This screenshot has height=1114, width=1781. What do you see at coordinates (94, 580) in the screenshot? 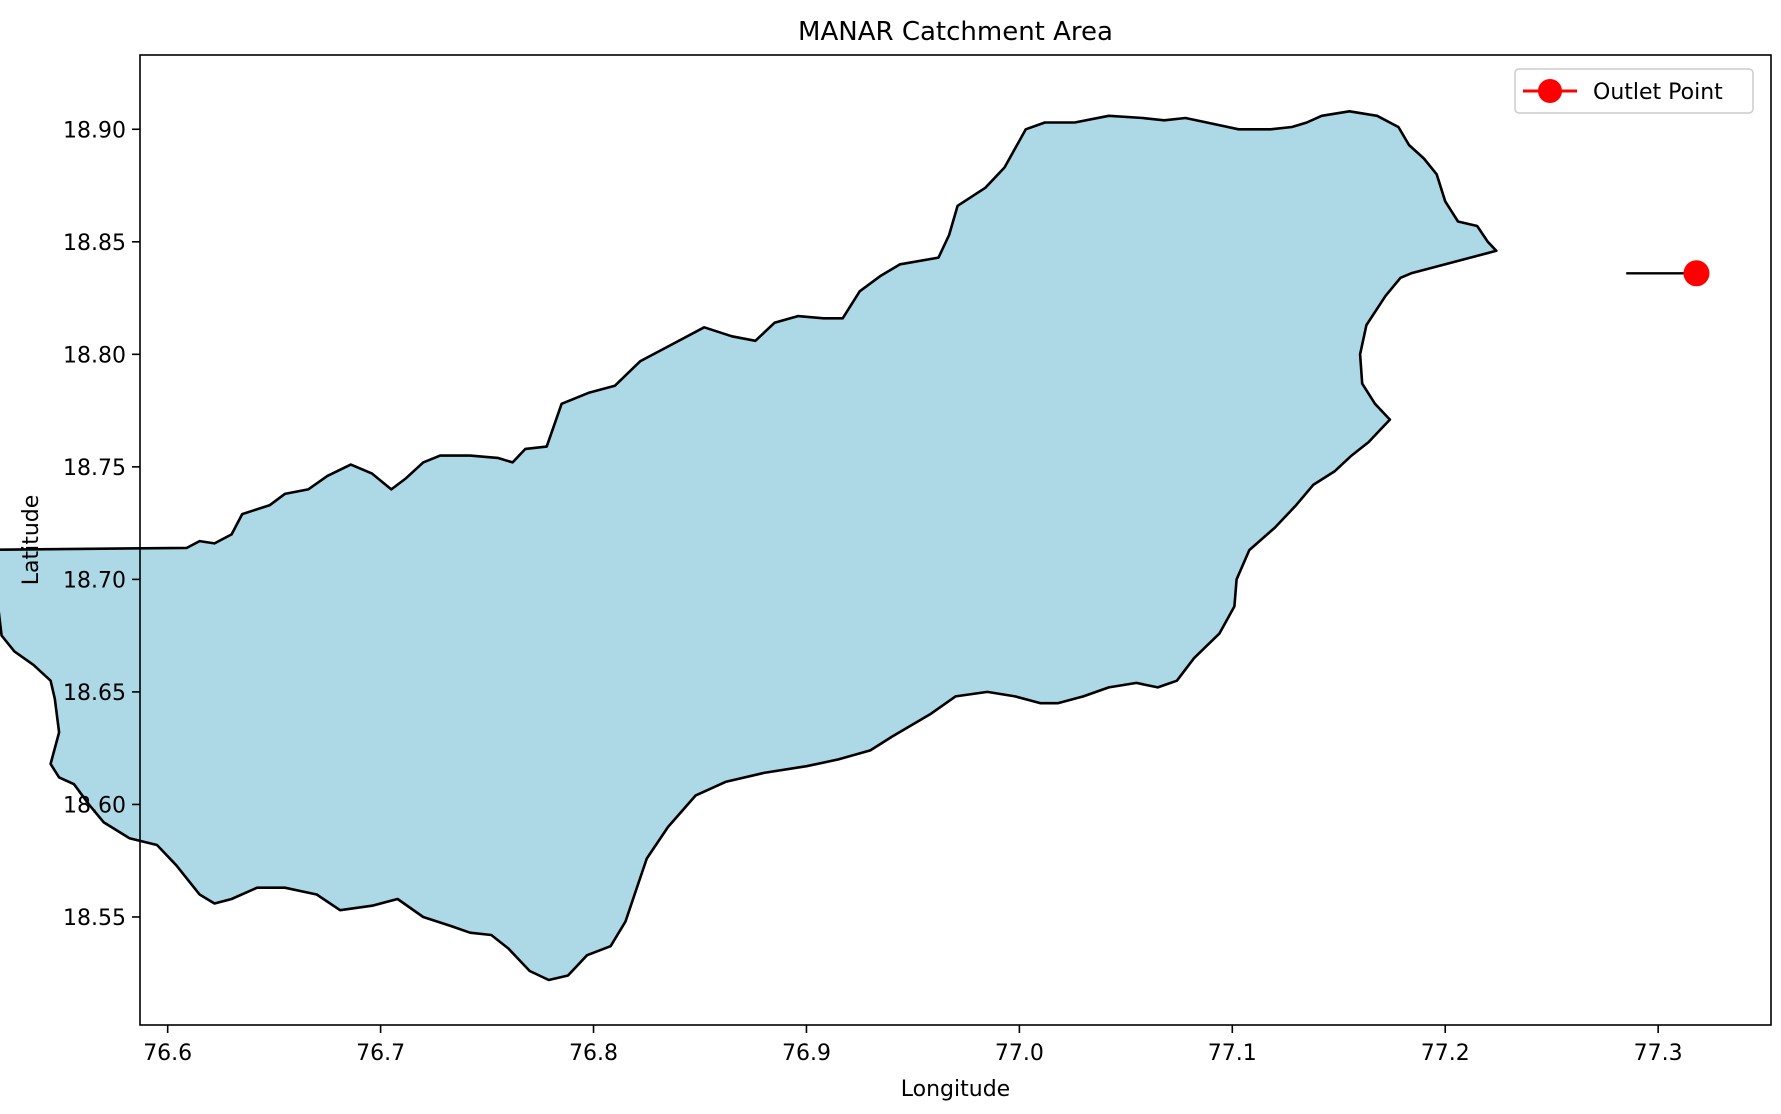
I see `y-tick-label: 18.70` at bounding box center [94, 580].